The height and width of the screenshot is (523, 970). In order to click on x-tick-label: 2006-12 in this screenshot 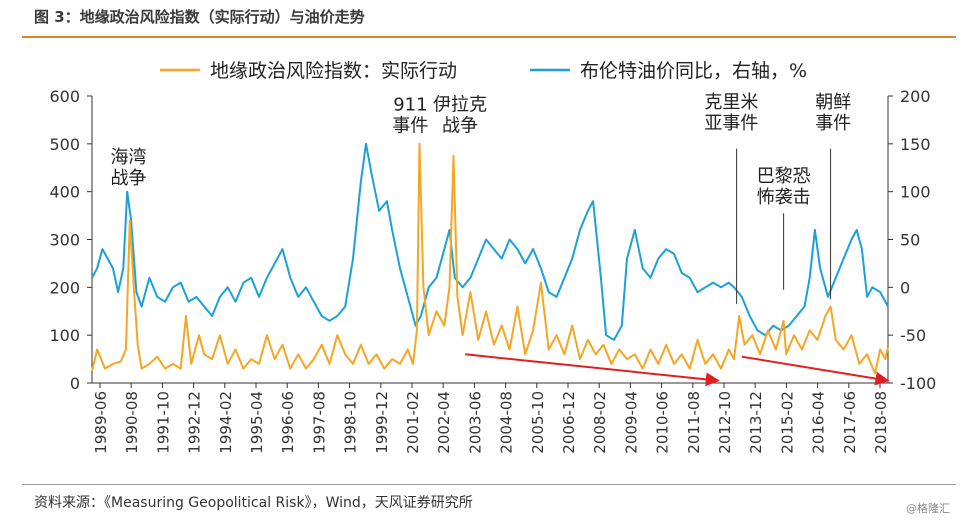, I will do `click(569, 422)`.